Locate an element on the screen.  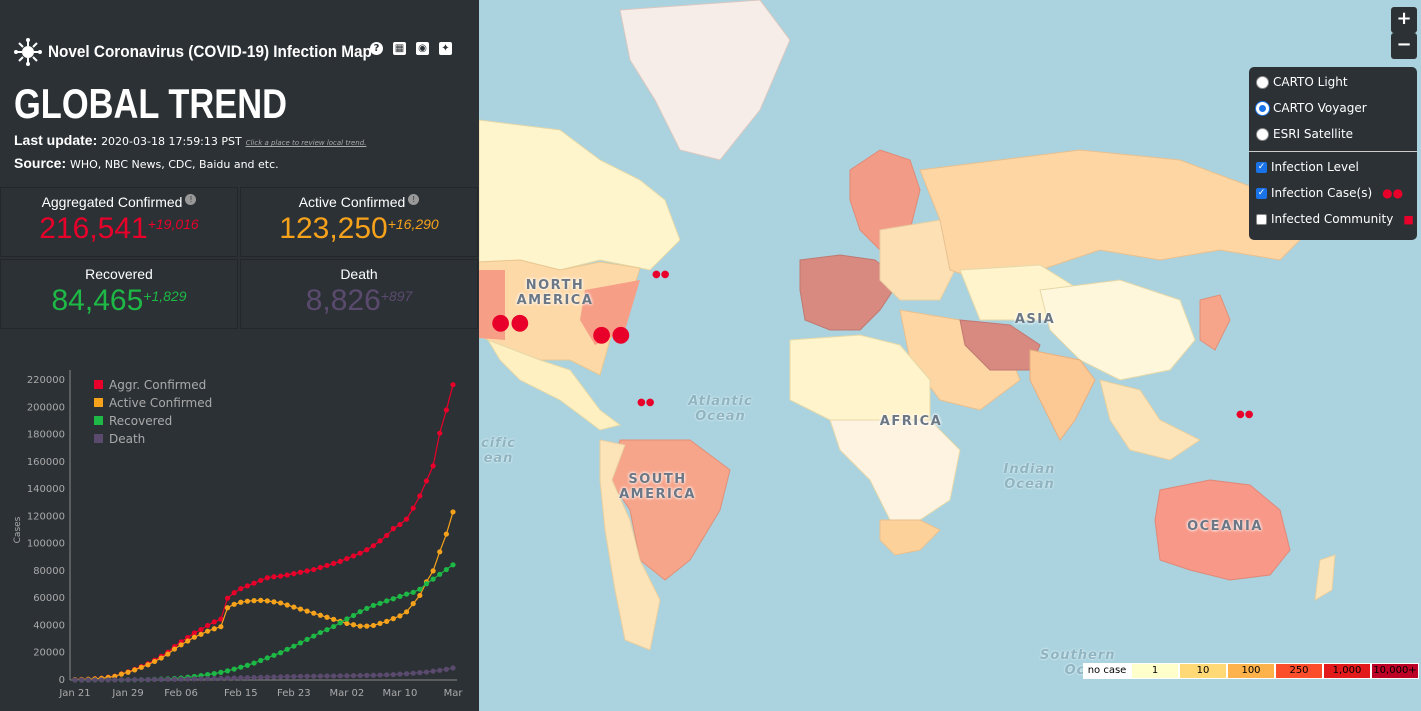
basemap-carto-light: CARTO Light is located at coordinates (1302, 82).